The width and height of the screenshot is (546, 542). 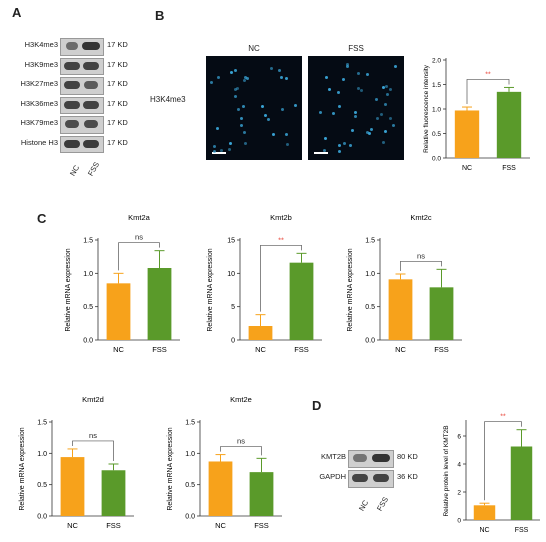 What do you see at coordinates (39, 103) in the screenshot?
I see `blot-row-label: H3K36me3` at bounding box center [39, 103].